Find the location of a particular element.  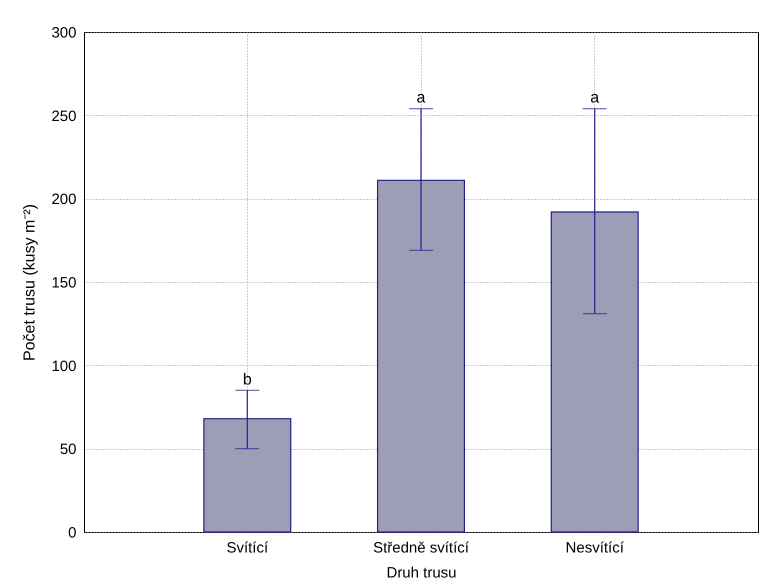

annotation: b is located at coordinates (247, 379).